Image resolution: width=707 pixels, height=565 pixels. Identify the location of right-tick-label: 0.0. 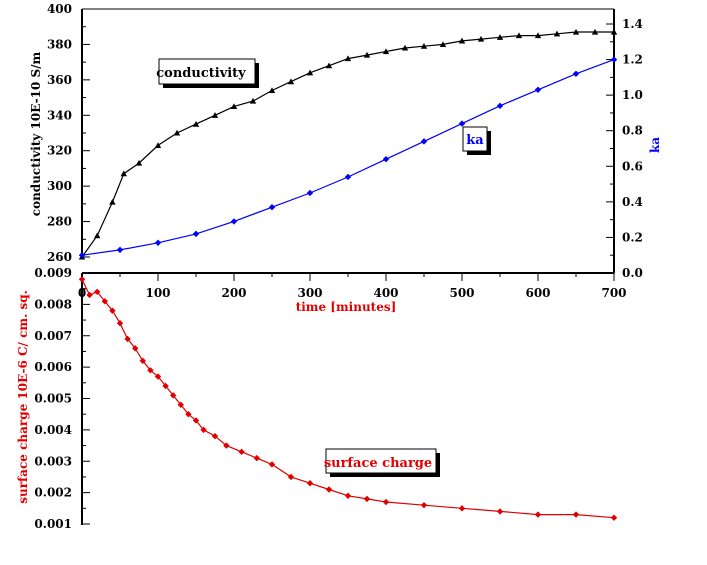
(632, 273).